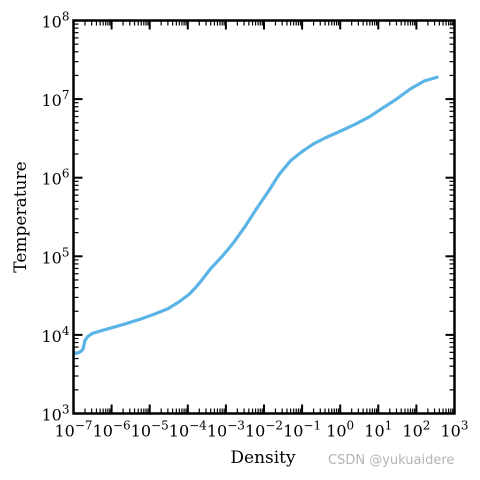 Image resolution: width=480 pixels, height=480 pixels. I want to click on x-tick-label: 10⁻⁵, so click(150, 430).